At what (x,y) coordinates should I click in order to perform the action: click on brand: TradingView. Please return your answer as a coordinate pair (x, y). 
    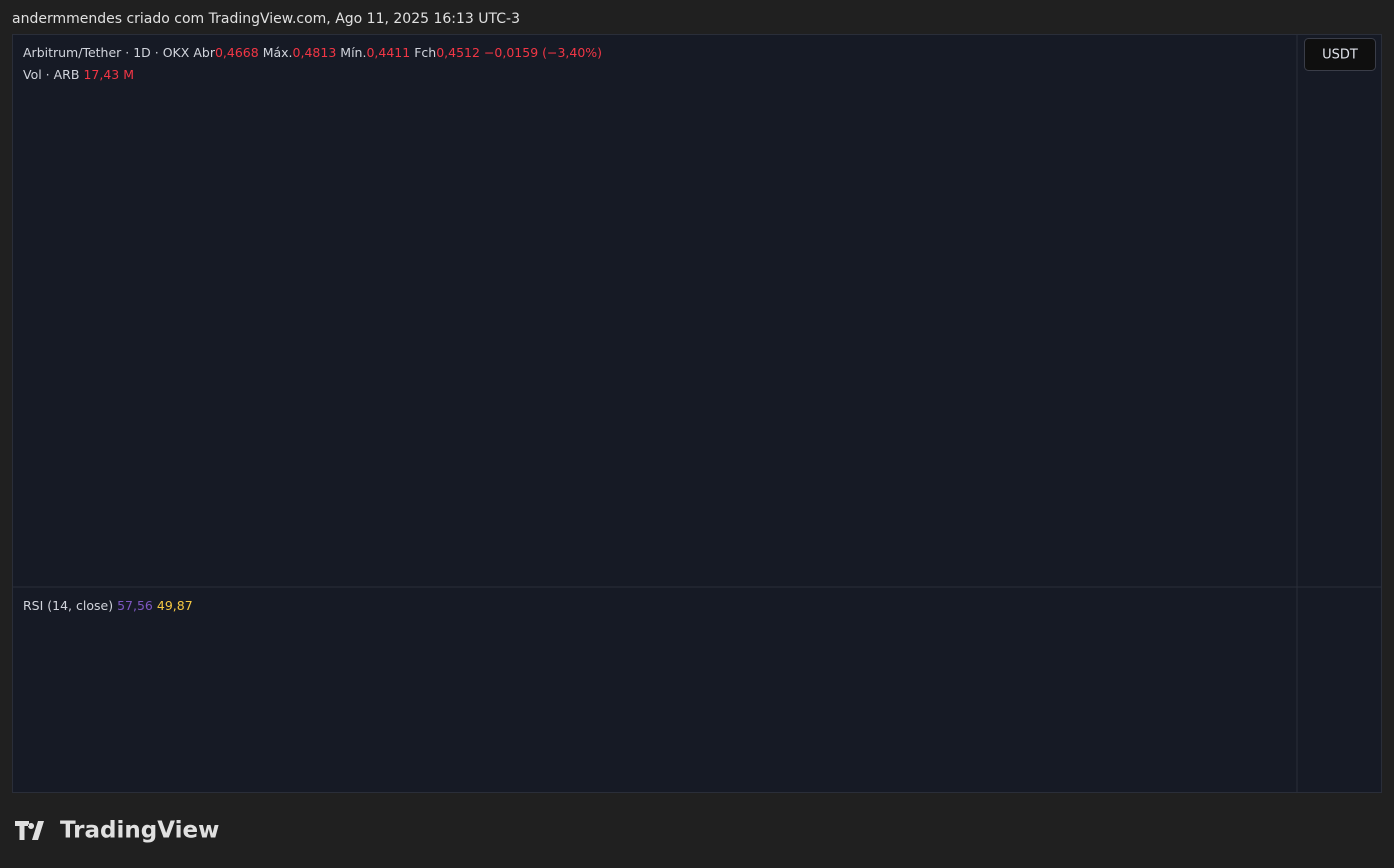
    Looking at the image, I should click on (139, 831).